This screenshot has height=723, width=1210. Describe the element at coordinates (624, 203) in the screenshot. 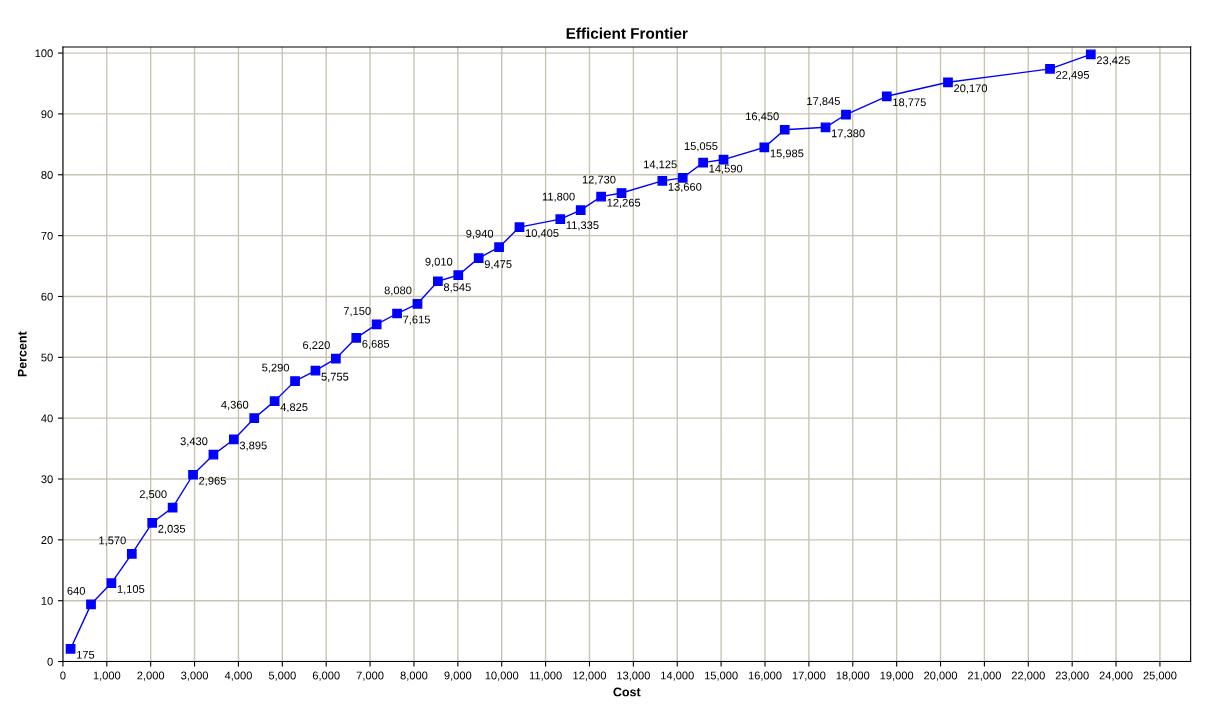

I see `annotation: 12,265` at that location.